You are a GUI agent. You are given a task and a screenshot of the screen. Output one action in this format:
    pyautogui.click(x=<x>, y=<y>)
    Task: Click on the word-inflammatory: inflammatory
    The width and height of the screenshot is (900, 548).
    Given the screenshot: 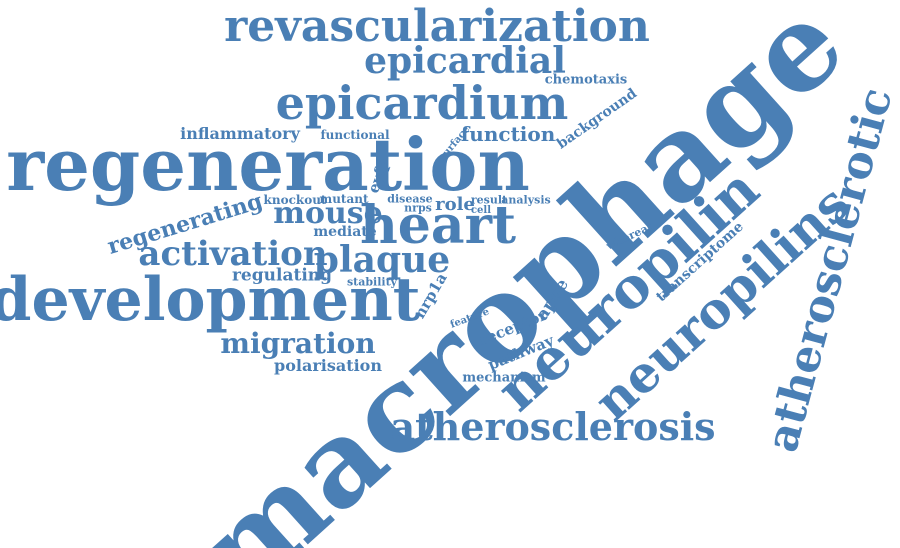 What is the action you would take?
    pyautogui.click(x=240, y=133)
    